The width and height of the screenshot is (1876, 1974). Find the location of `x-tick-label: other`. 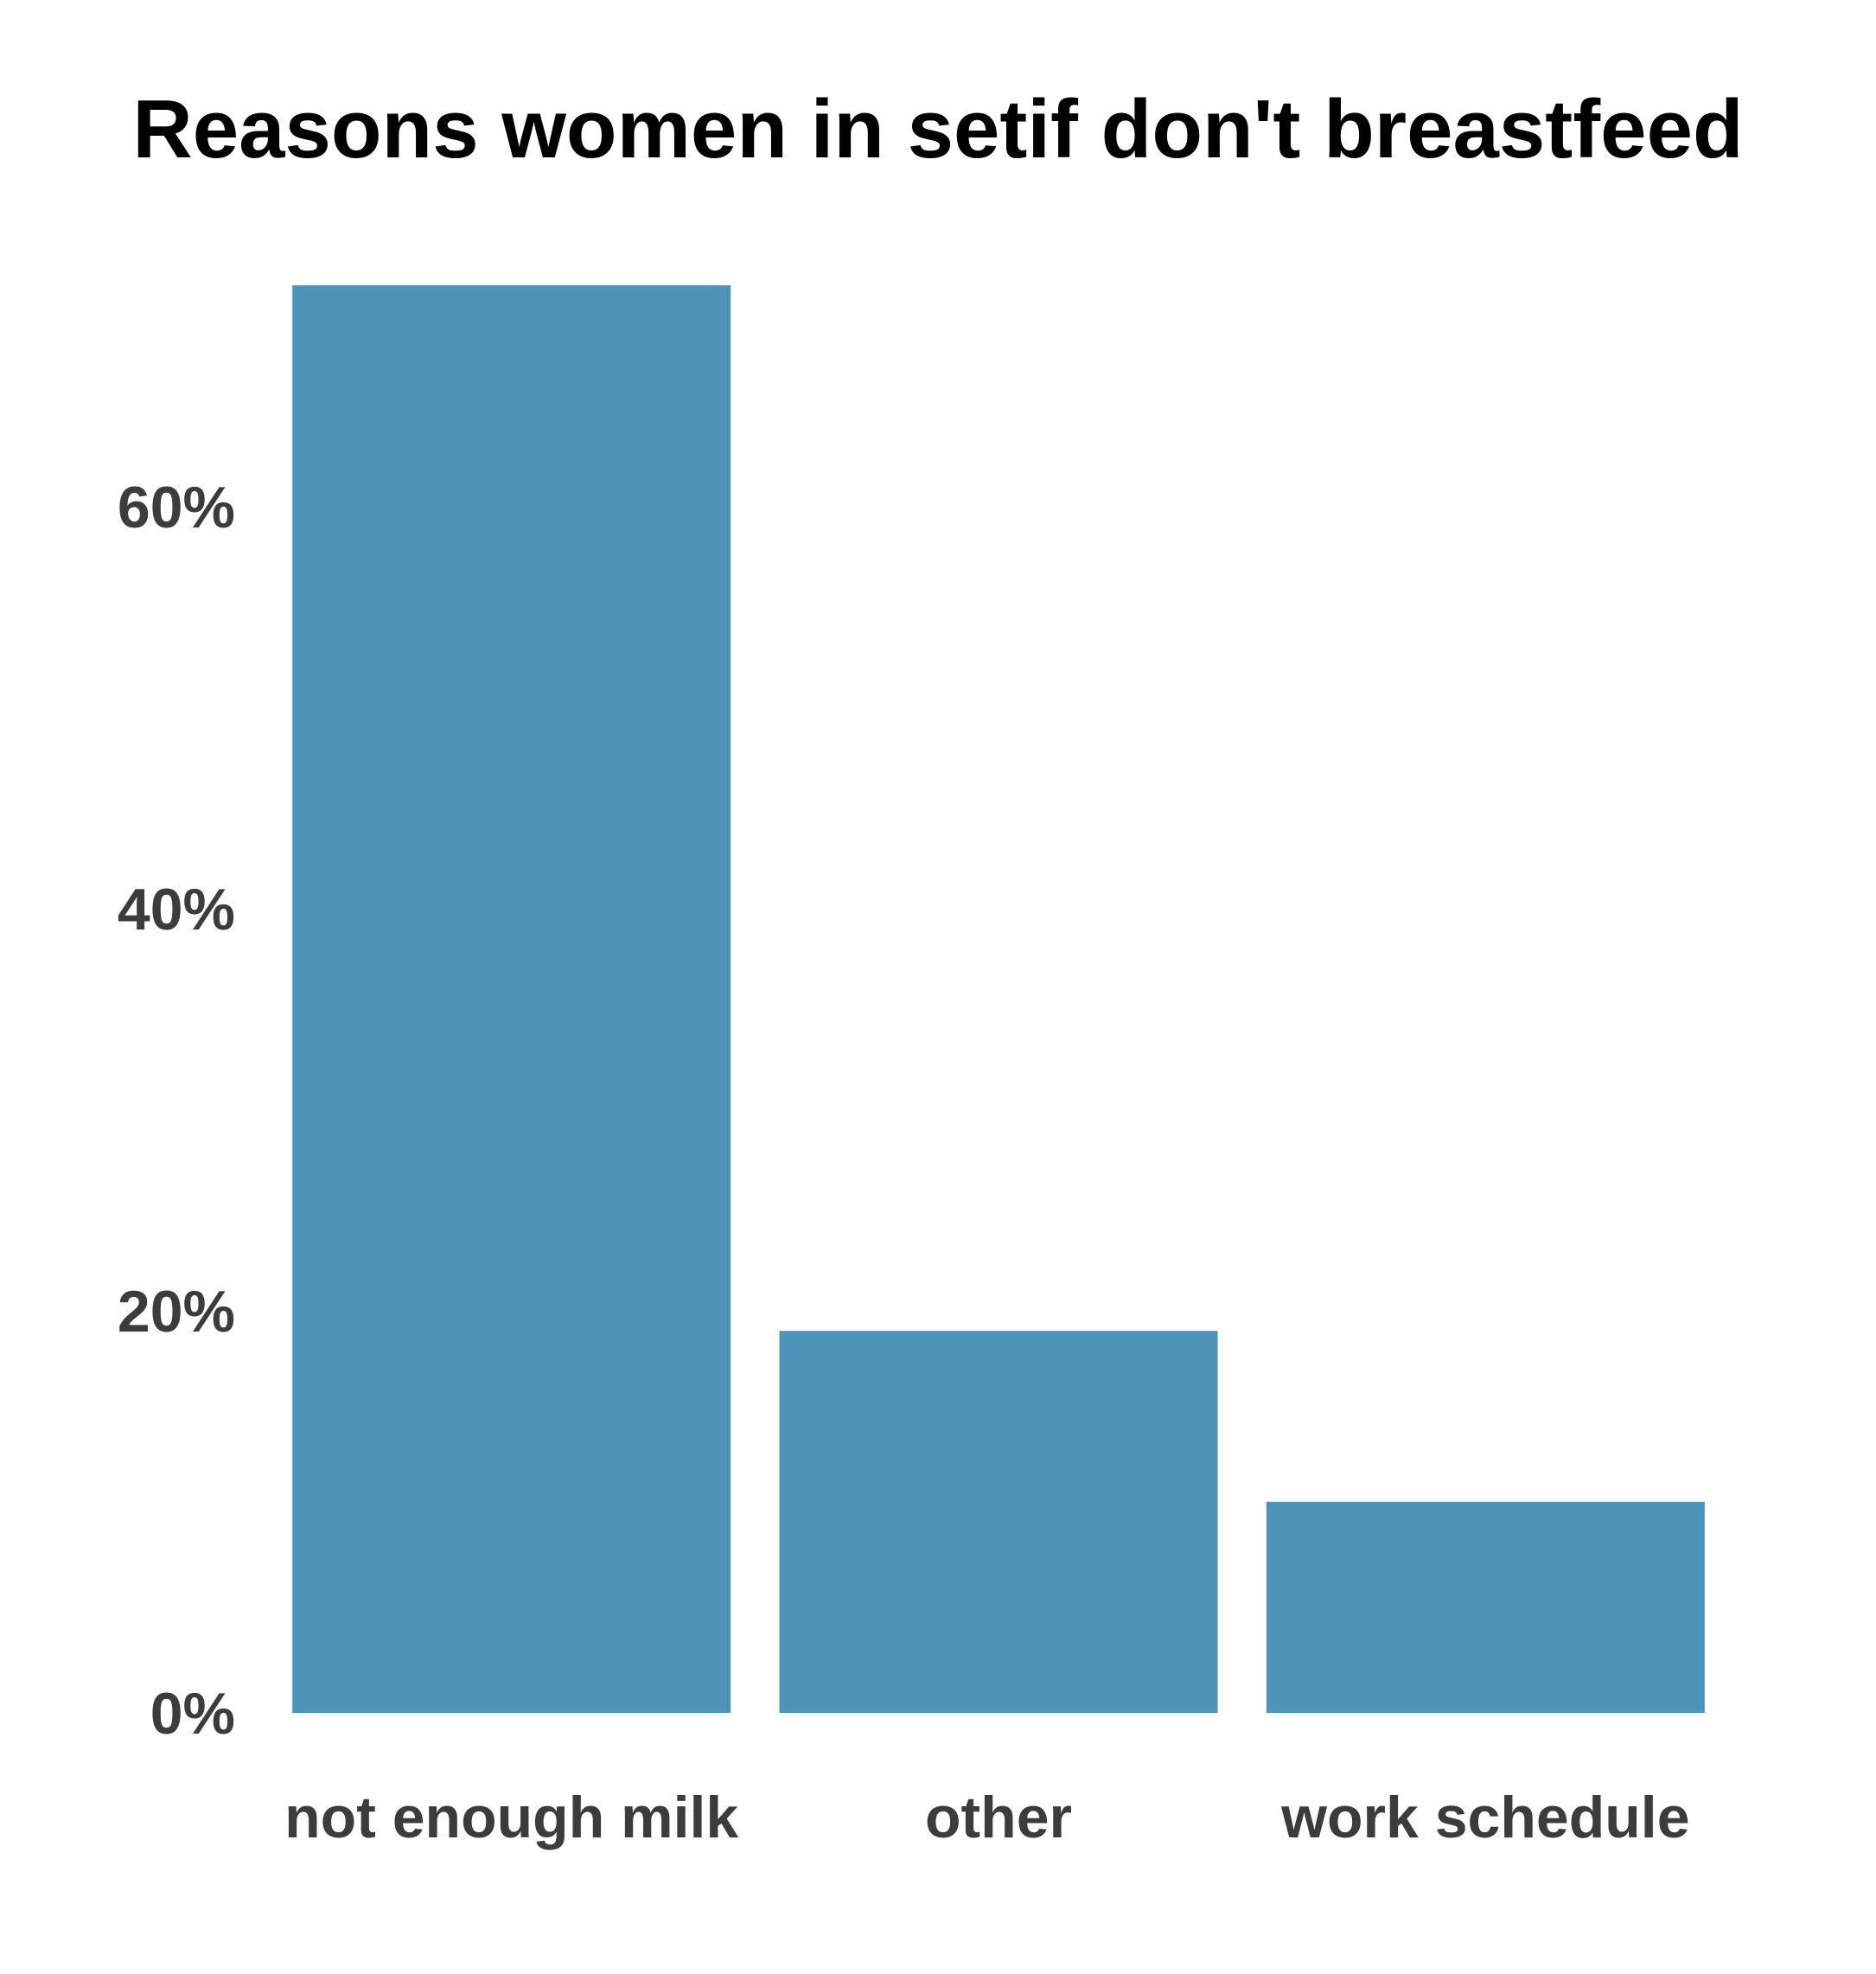

x-tick-label: other is located at coordinates (998, 1818).